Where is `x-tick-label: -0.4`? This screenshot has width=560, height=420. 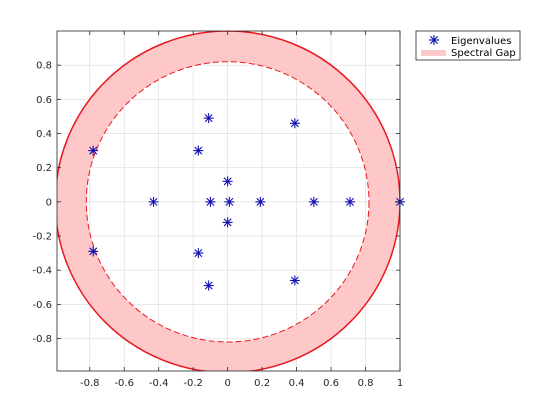
x-tick-label: -0.4 is located at coordinates (159, 383).